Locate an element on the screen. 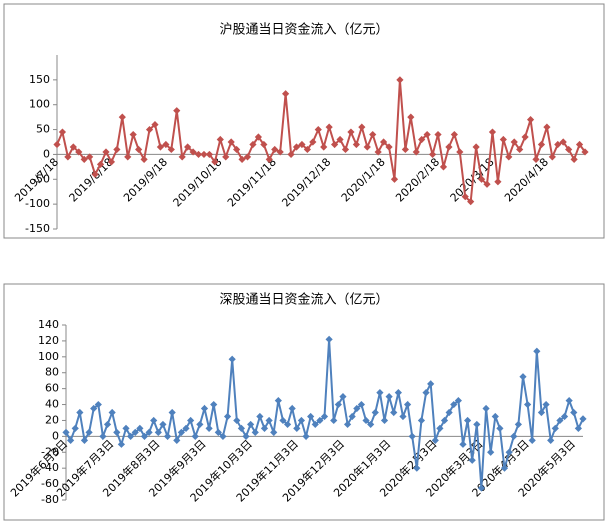  y-tick-label: 80 is located at coordinates (52, 372).